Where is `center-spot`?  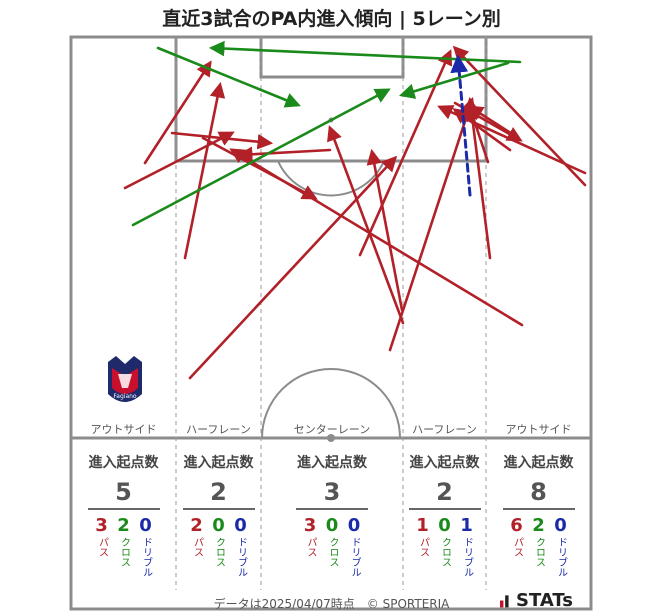 center-spot is located at coordinates (331, 438).